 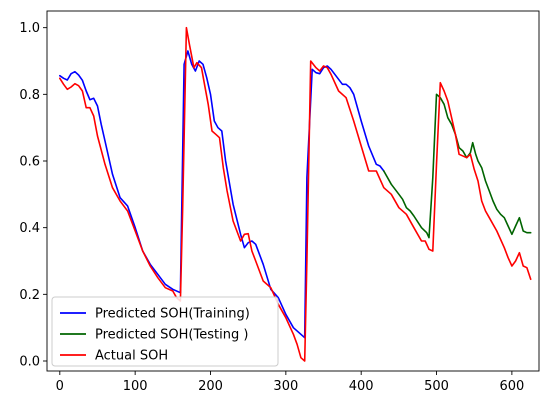 I want to click on legend-label-0: Predicted SOH(Training), so click(x=172, y=314).